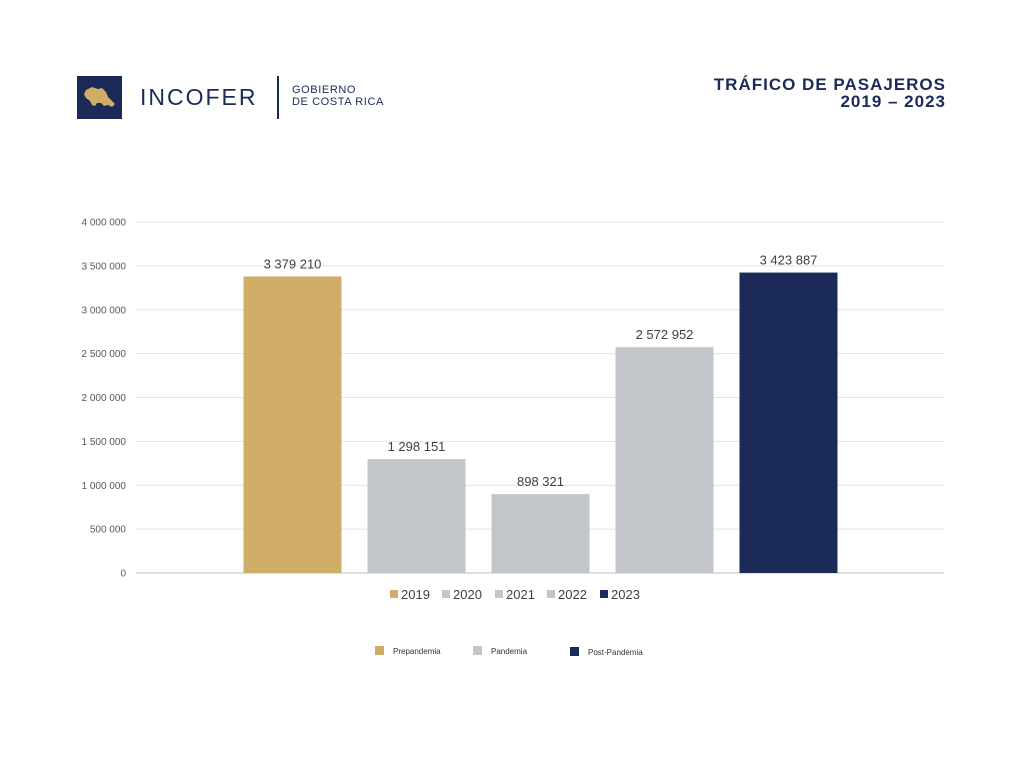 This screenshot has width=1024, height=768. I want to click on value-label-2022: 2 572 952, so click(665, 334).